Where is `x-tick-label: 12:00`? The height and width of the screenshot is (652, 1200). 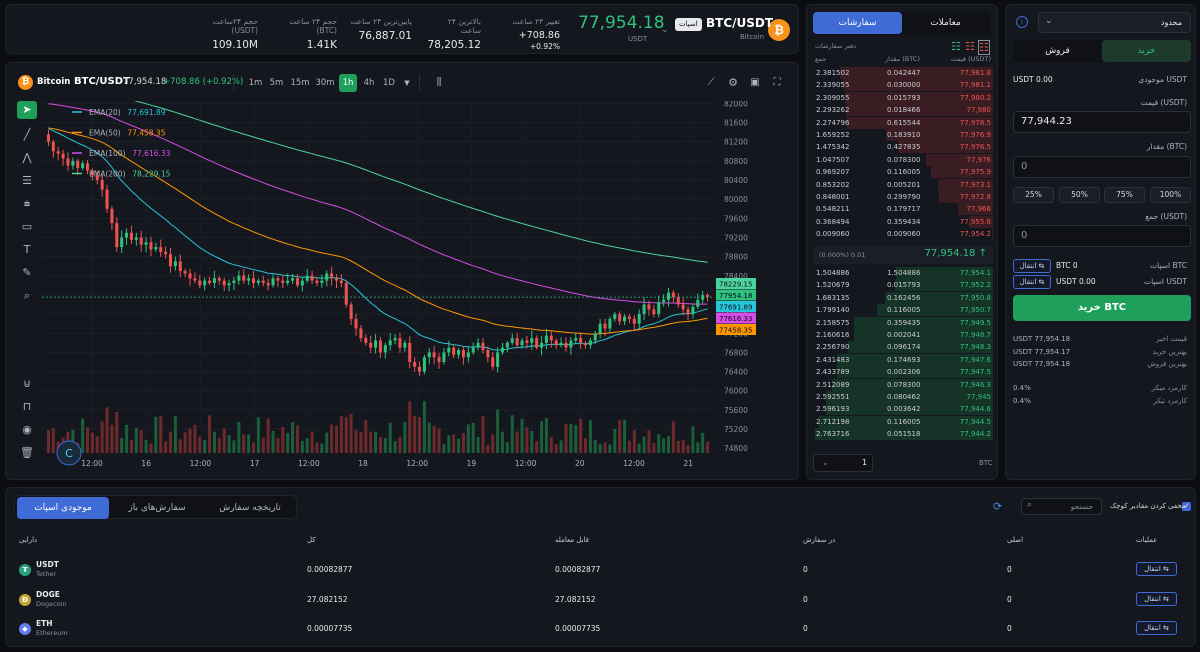 x-tick-label: 12:00 is located at coordinates (634, 463).